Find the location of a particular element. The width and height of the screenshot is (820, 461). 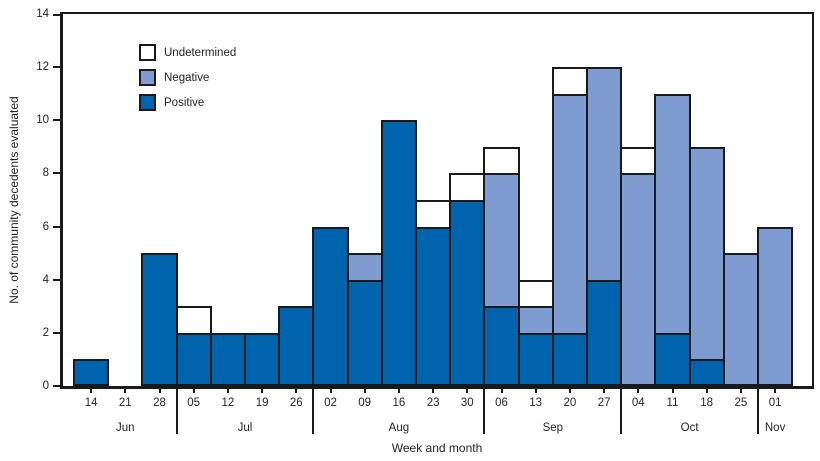

month-label-sep: Sep is located at coordinates (553, 428).